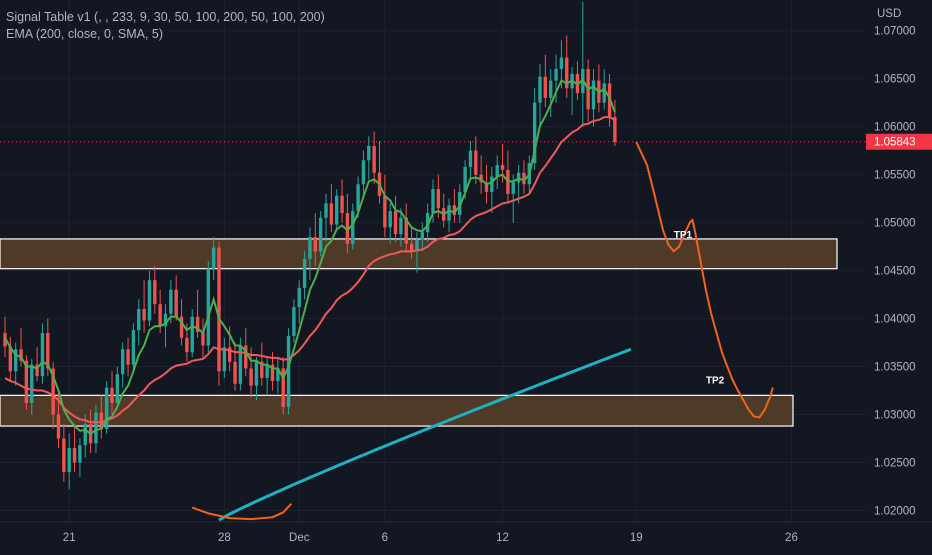 Image resolution: width=932 pixels, height=555 pixels. Describe the element at coordinates (895, 32) in the screenshot. I see `y-tick-label: 1.07000` at that location.